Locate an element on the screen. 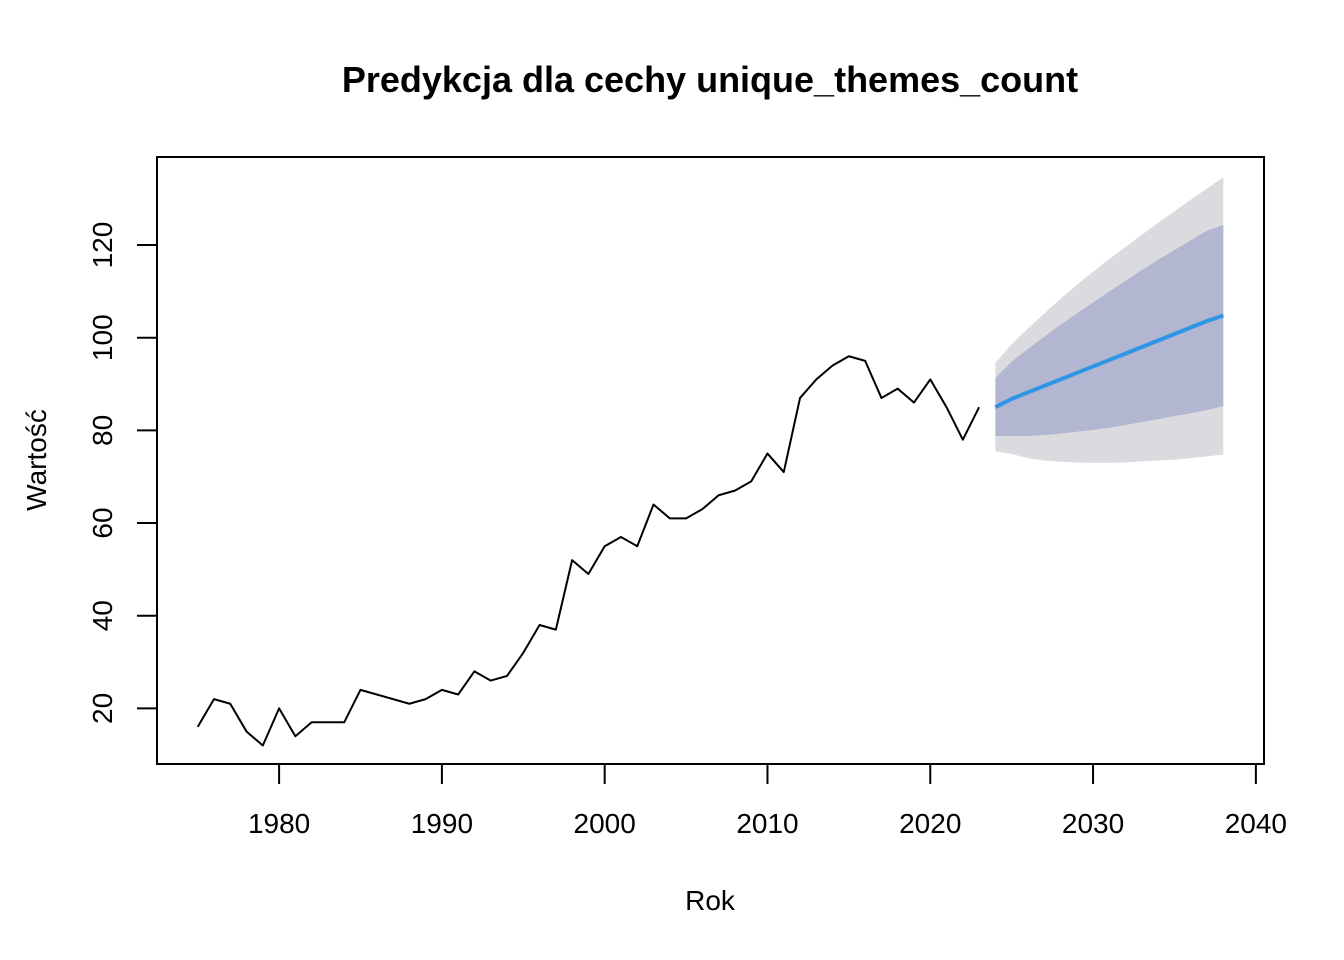  y-axis-label: Wartość is located at coordinates (36, 460).